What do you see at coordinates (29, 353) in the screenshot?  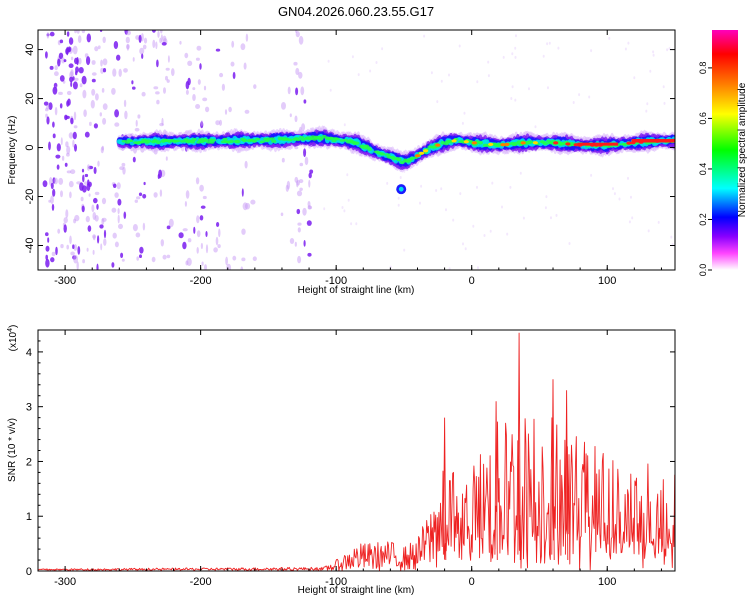 I see `y-tick-label: 4` at bounding box center [29, 353].